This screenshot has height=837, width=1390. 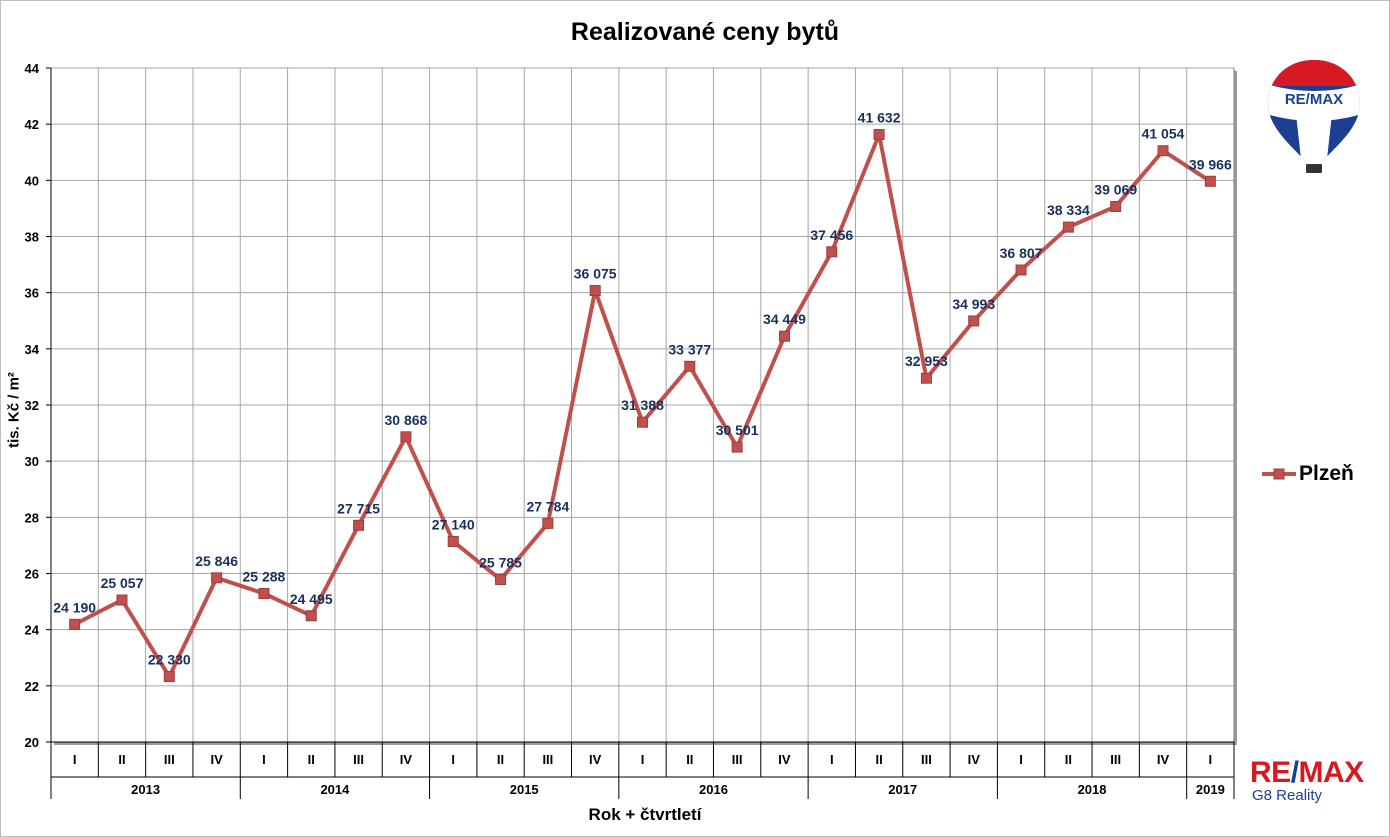 What do you see at coordinates (453, 524) in the screenshot?
I see `data-label: 27 140` at bounding box center [453, 524].